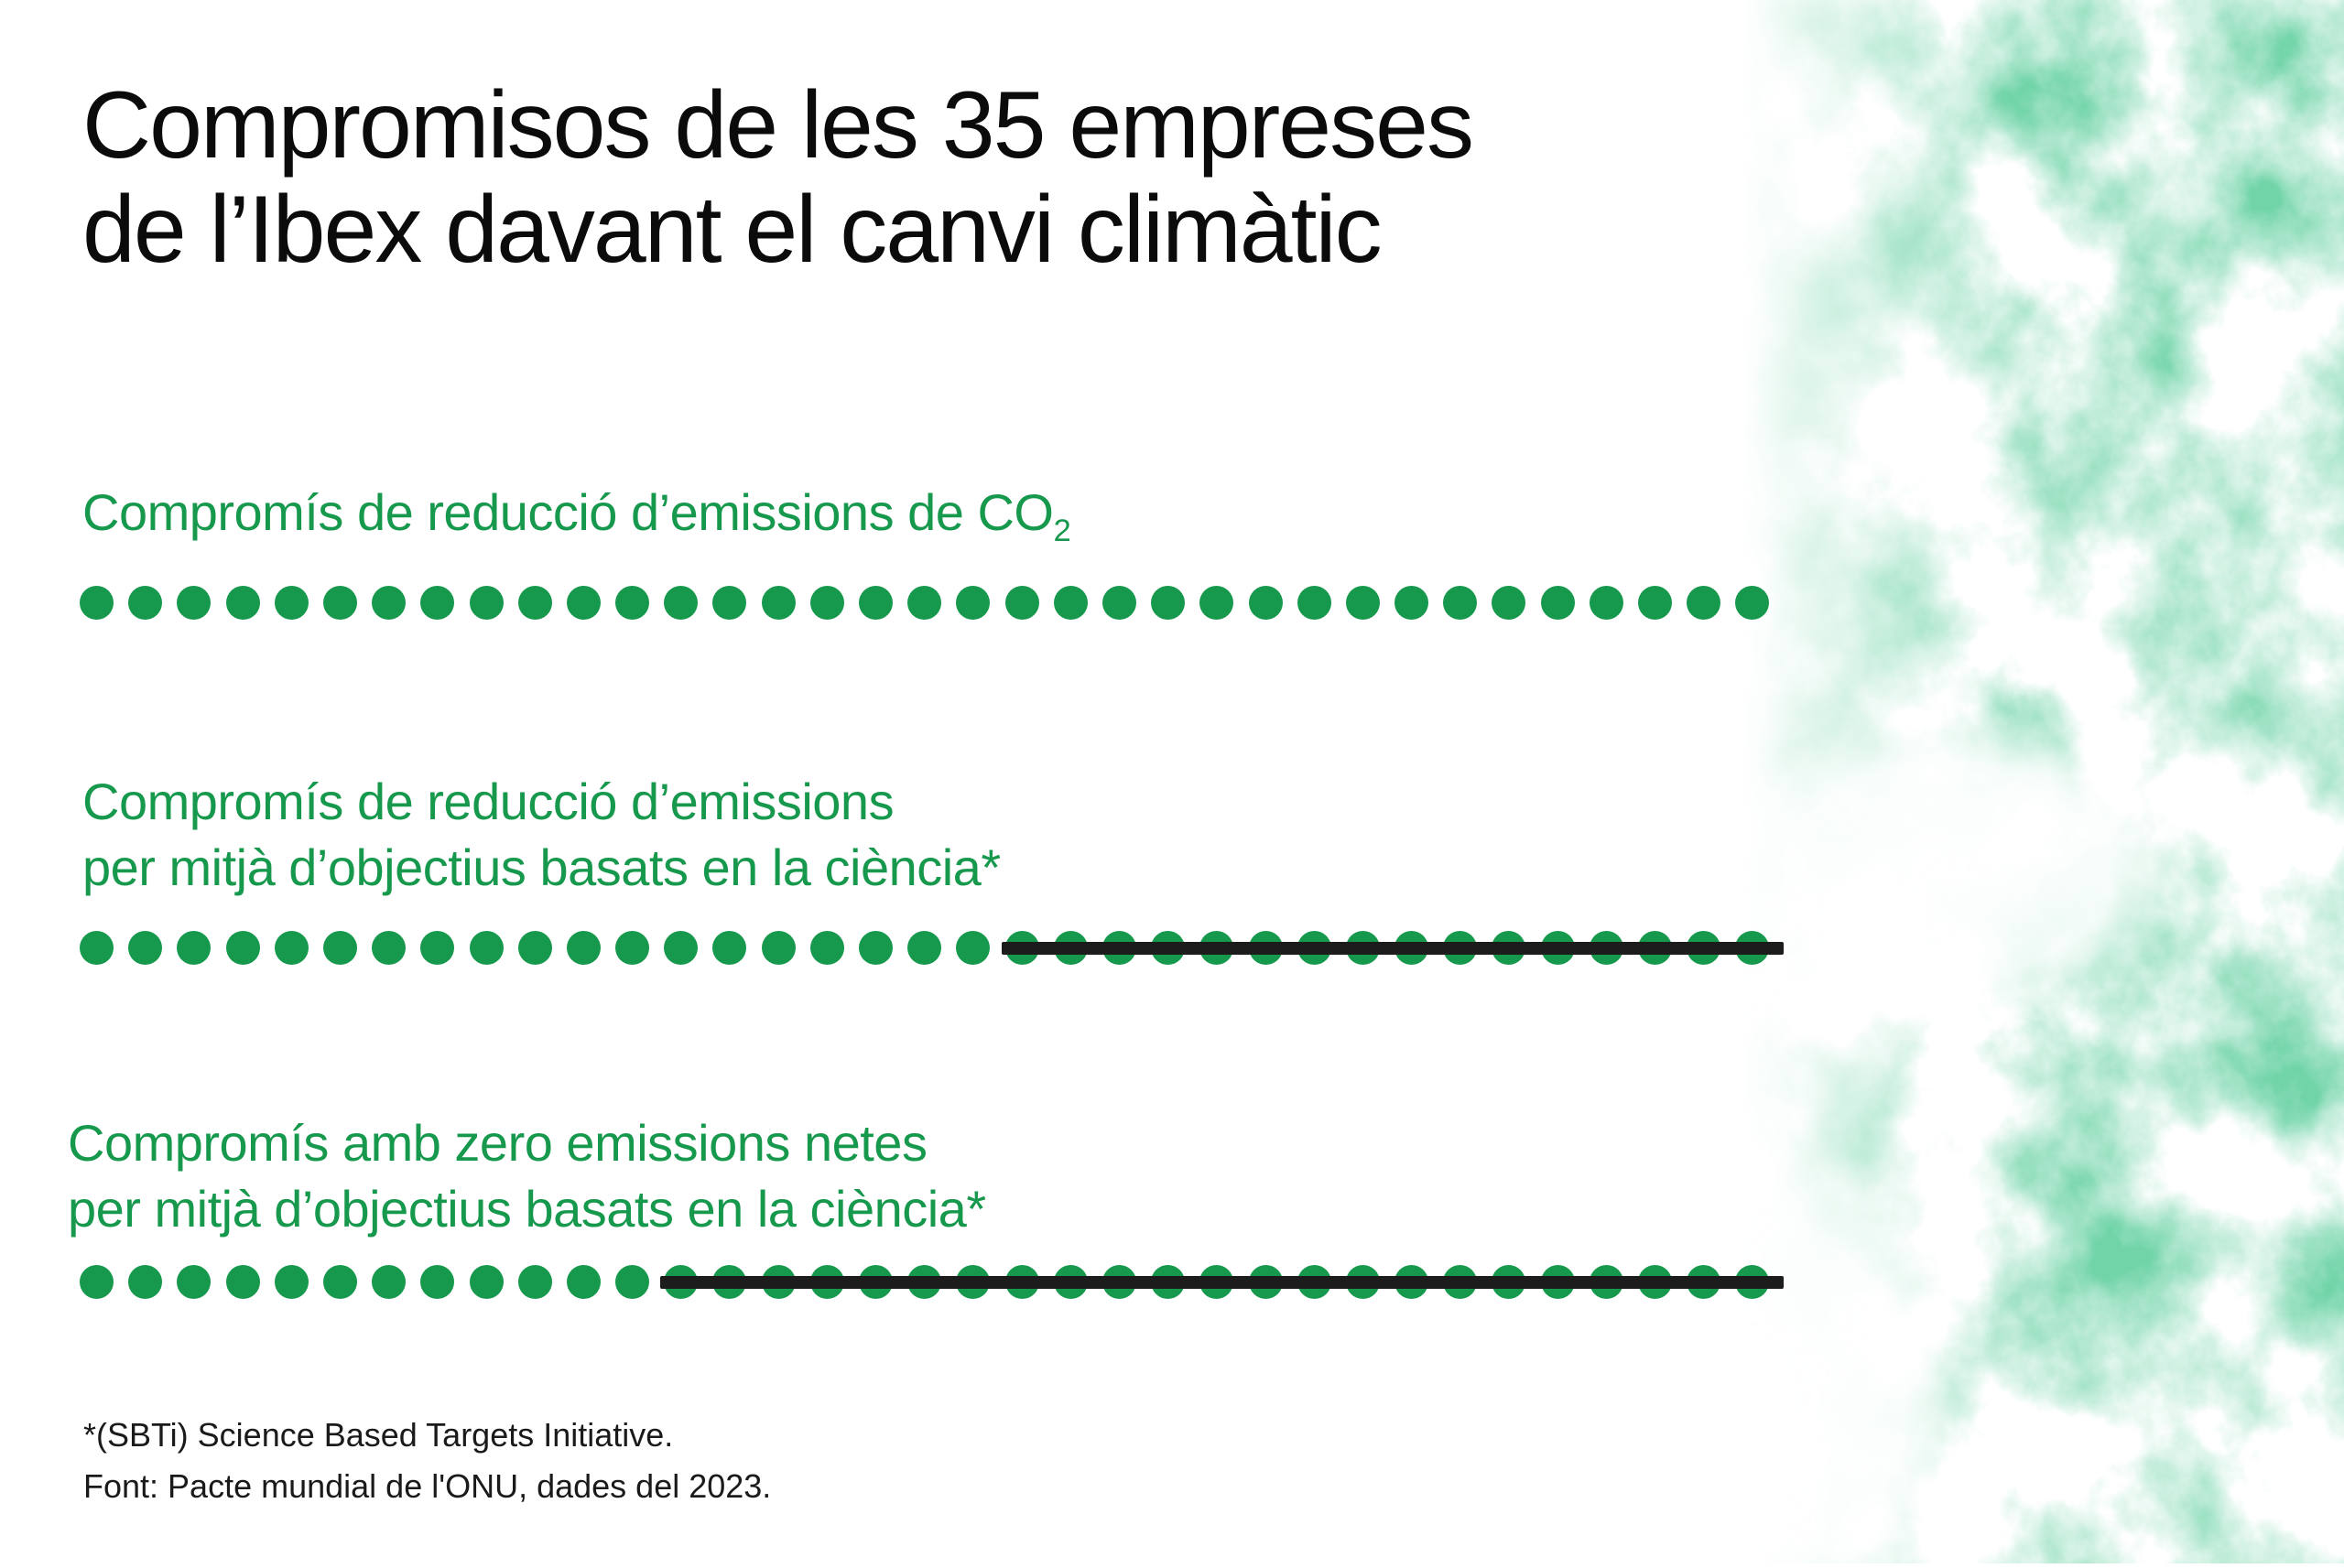  I want to click on section-label-co2-reduction: Compromís de reducció d’emissions de CO2, so click(576, 514).